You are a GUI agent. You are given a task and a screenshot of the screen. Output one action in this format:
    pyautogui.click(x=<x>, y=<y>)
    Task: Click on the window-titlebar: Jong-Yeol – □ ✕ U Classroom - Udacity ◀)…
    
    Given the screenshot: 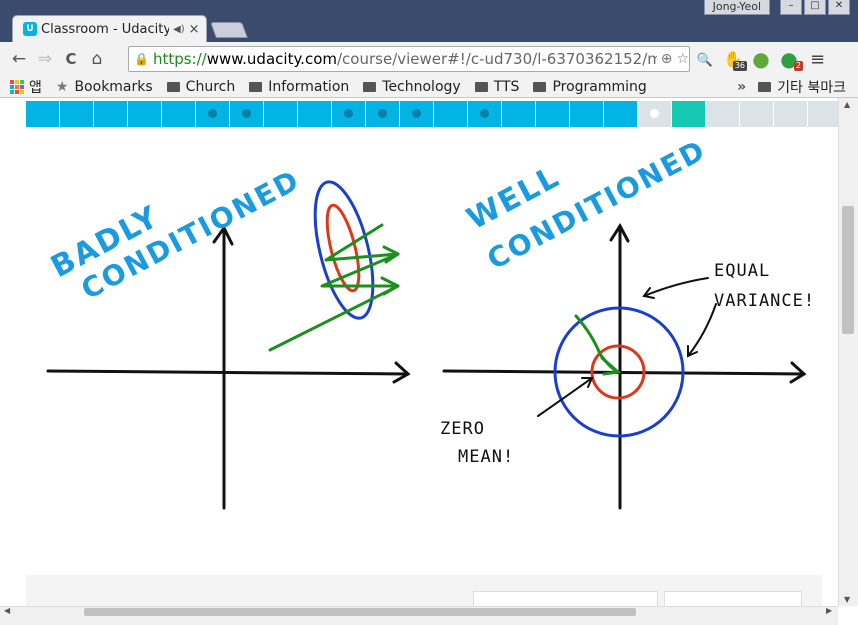 What is the action you would take?
    pyautogui.click(x=429, y=21)
    